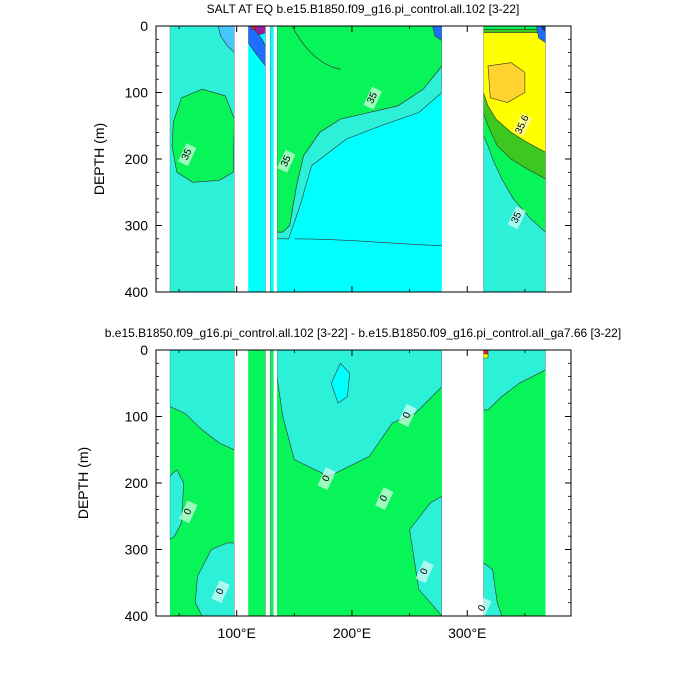 This screenshot has width=700, height=700. I want to click on x-tick-label: 200°E, so click(352, 633).